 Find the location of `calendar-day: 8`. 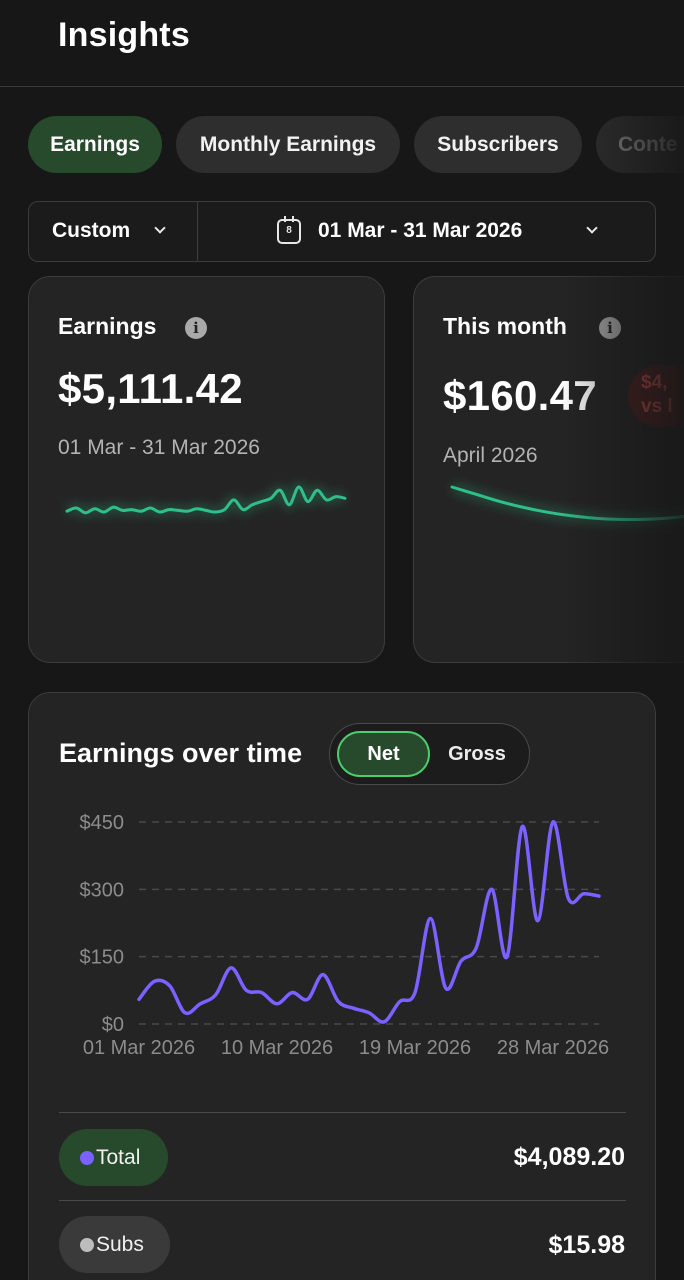

calendar-day: 8 is located at coordinates (289, 230).